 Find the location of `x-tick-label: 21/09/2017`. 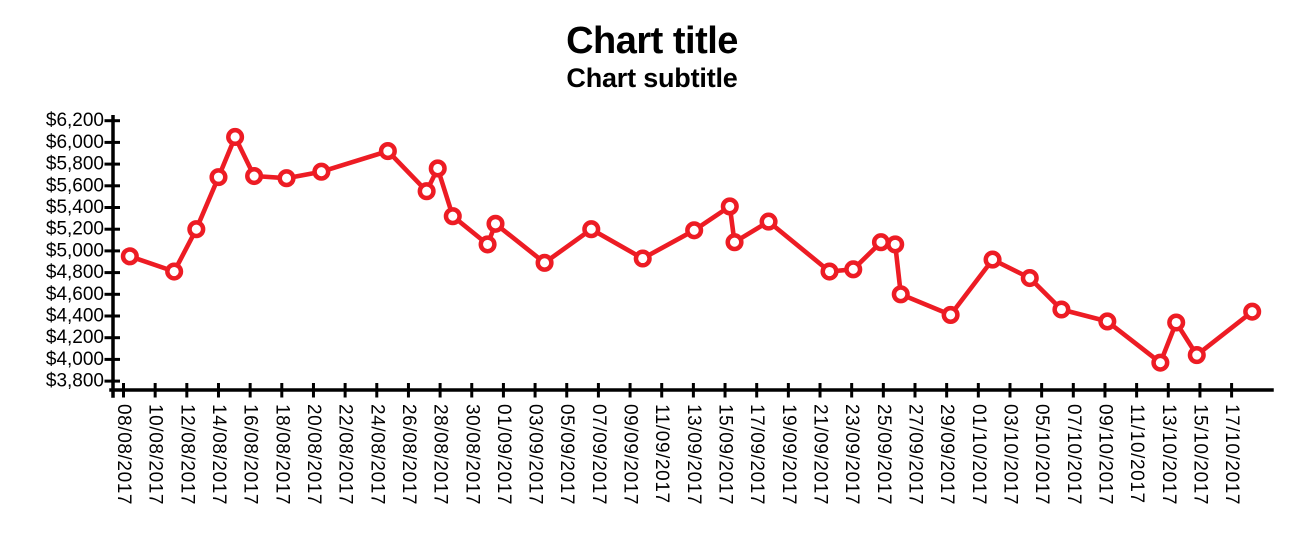

x-tick-label: 21/09/2017 is located at coordinates (820, 454).